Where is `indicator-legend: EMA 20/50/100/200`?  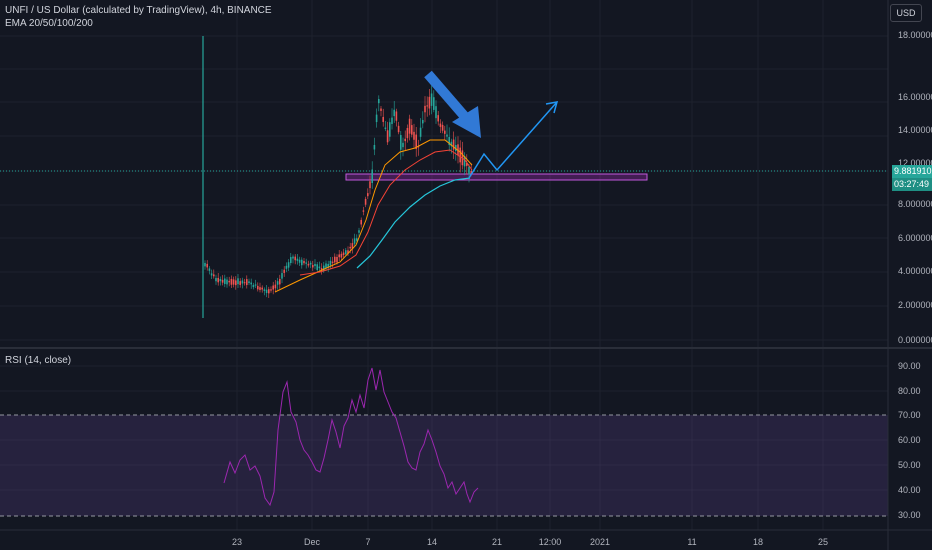 indicator-legend: EMA 20/50/100/200 is located at coordinates (49, 23).